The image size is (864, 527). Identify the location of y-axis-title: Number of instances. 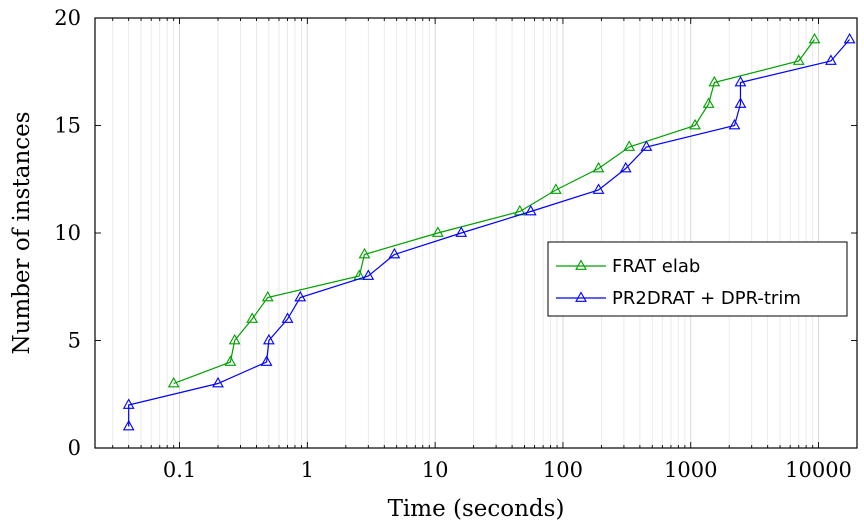
(22, 232).